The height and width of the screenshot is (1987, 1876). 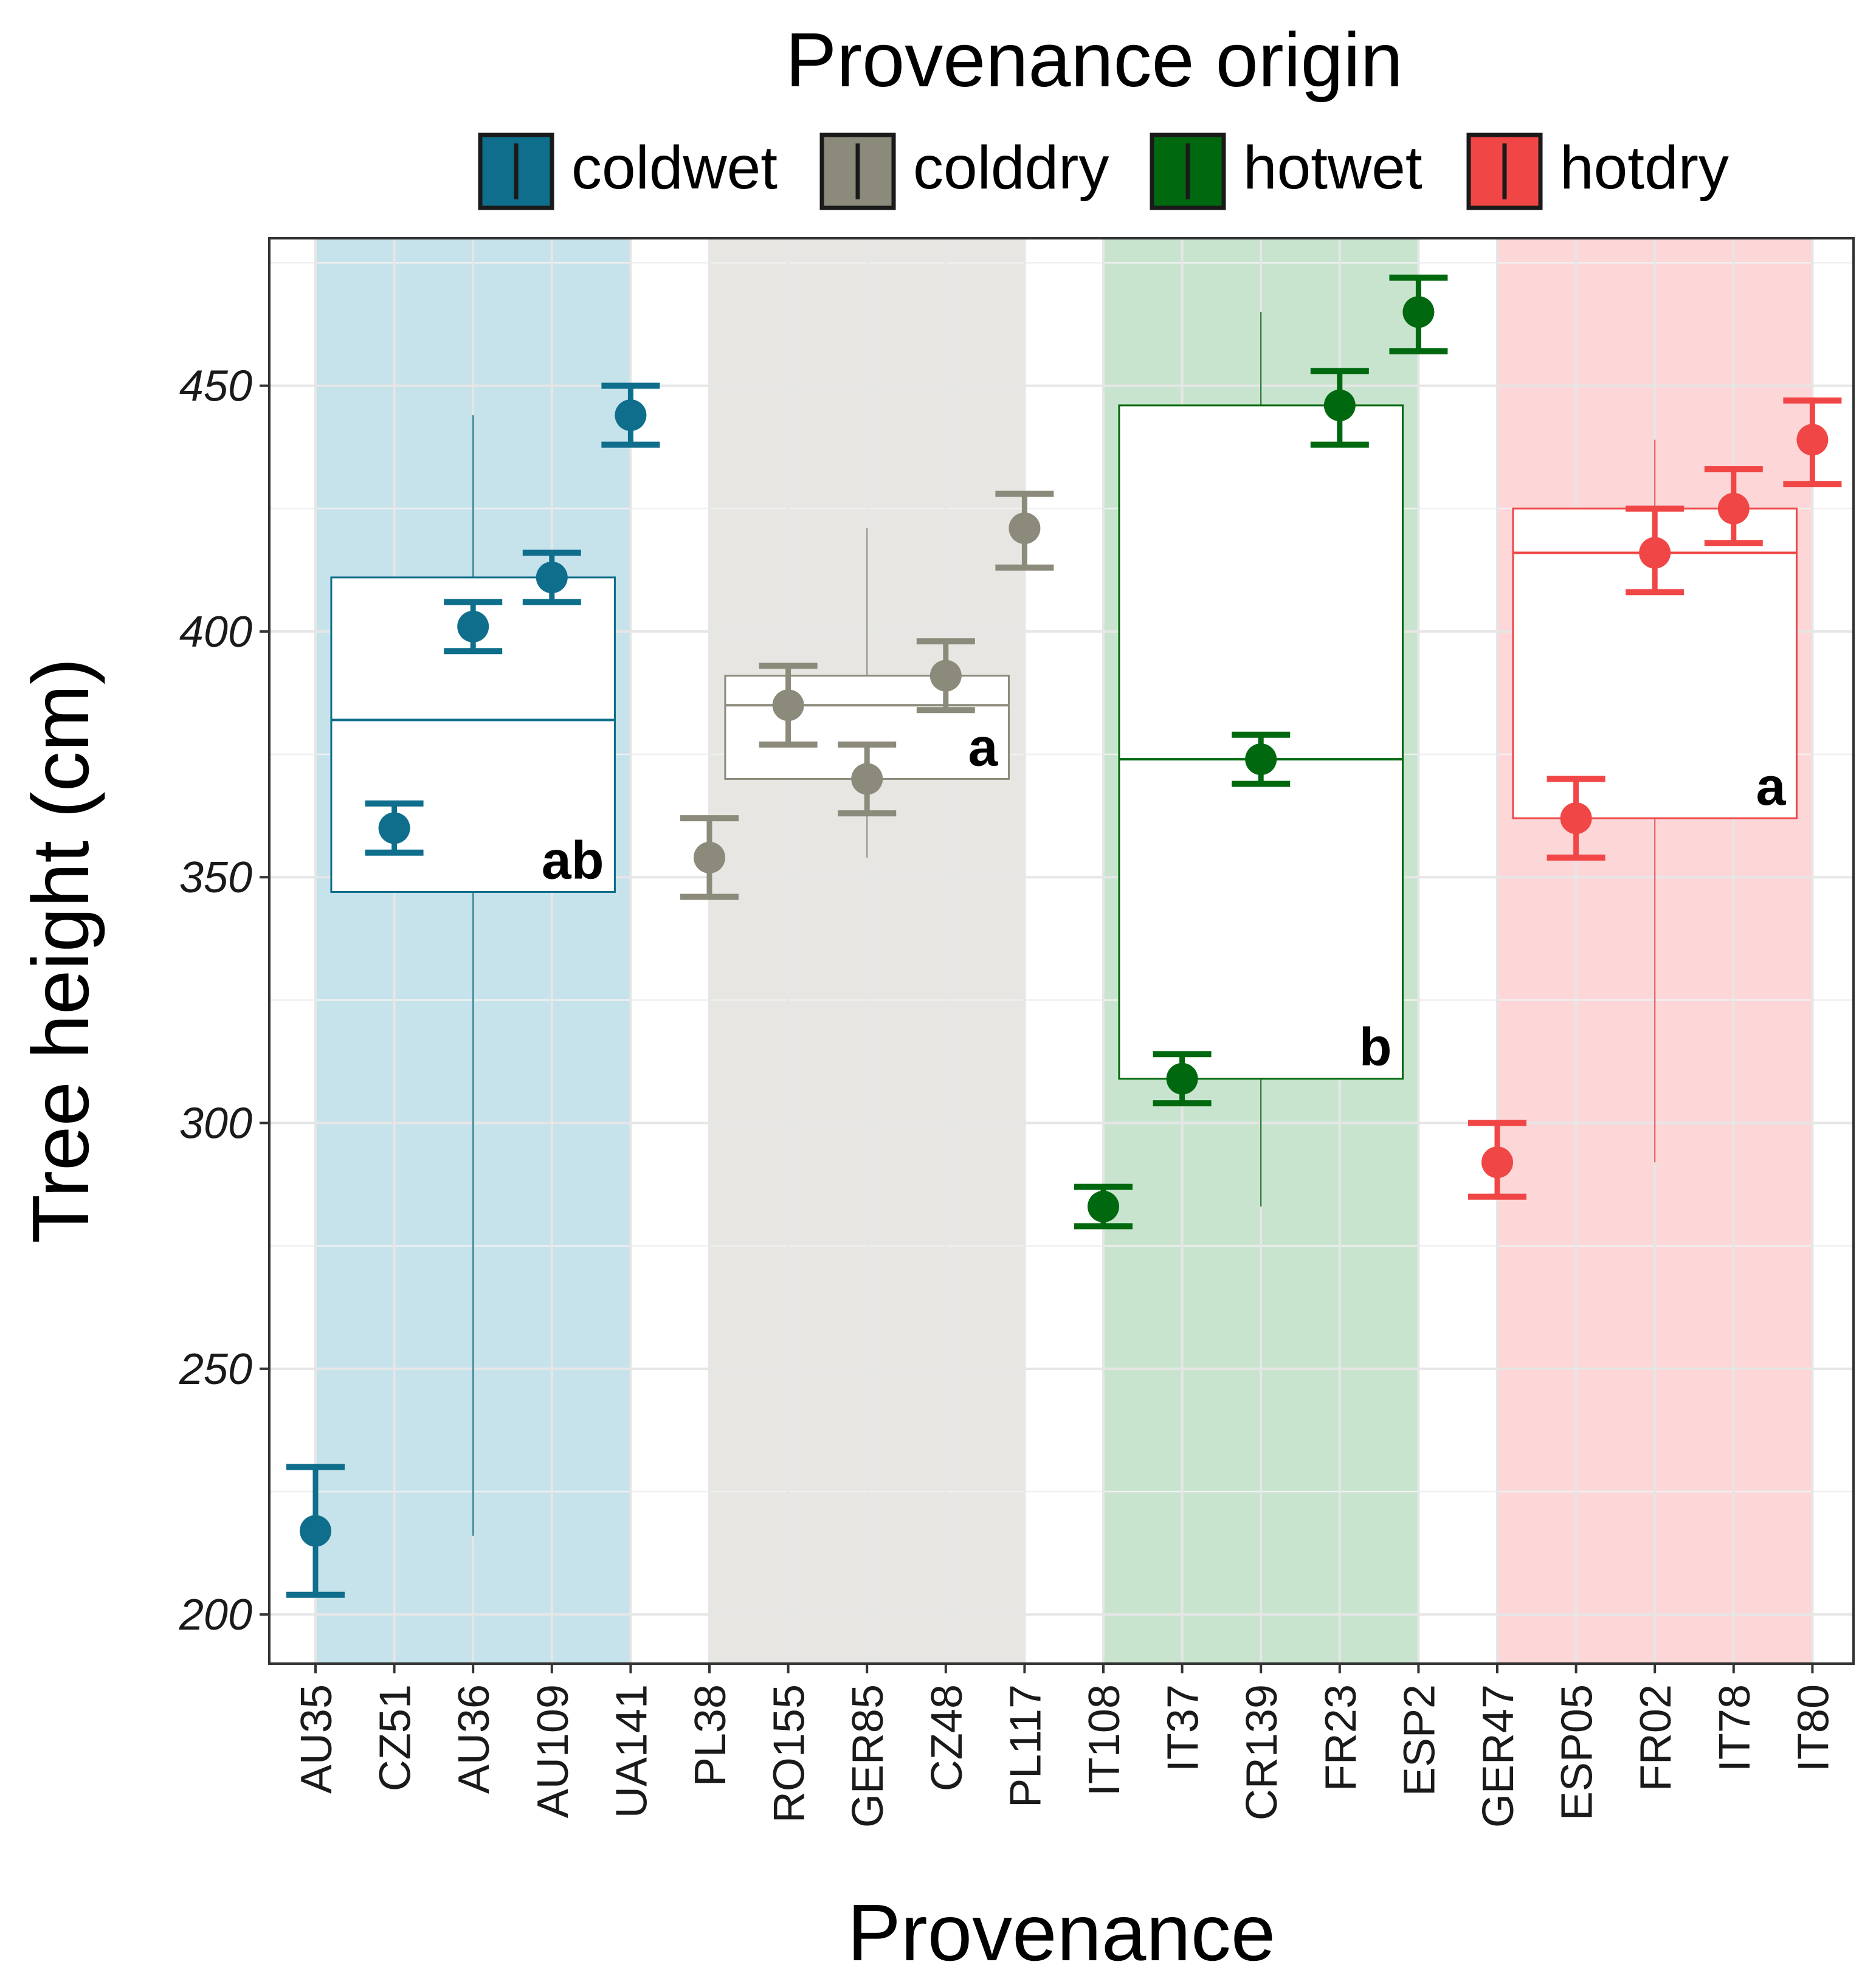 What do you see at coordinates (1375, 1047) in the screenshot?
I see `group-letter-hotwet: b` at bounding box center [1375, 1047].